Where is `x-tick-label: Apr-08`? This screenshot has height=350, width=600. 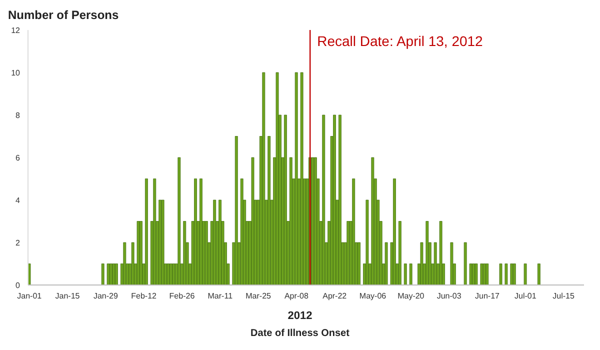
x-tick-label: Apr-08 is located at coordinates (297, 296).